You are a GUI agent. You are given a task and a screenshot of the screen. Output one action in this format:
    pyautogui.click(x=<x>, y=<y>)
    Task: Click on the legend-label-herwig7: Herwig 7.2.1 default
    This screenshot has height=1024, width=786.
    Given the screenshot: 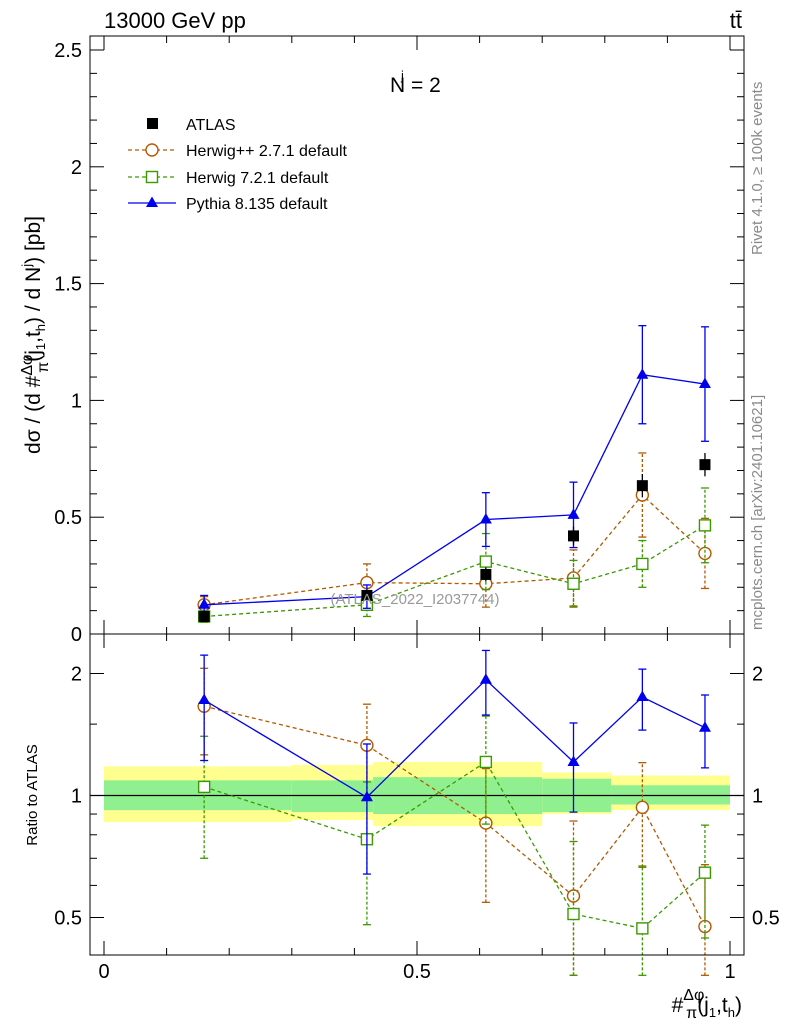 What is the action you would take?
    pyautogui.click(x=257, y=178)
    